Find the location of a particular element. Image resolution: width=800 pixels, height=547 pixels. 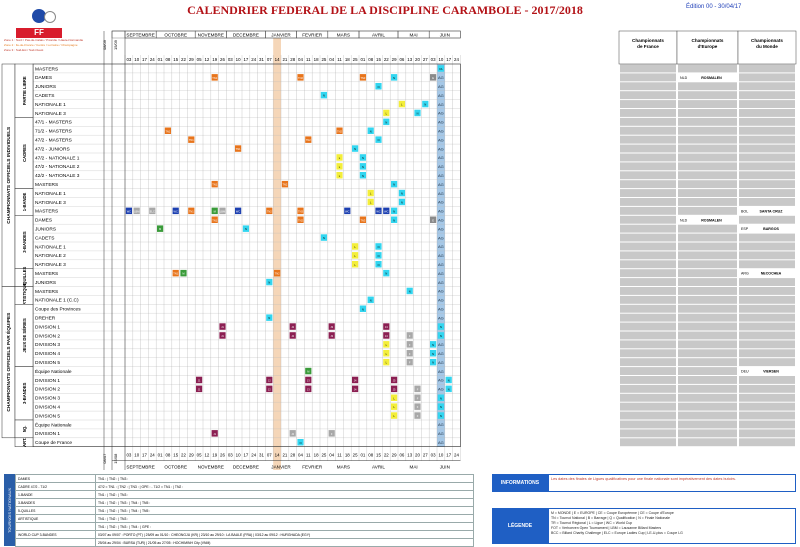

day-label-footer: 18 is located at coordinates (347, 455).